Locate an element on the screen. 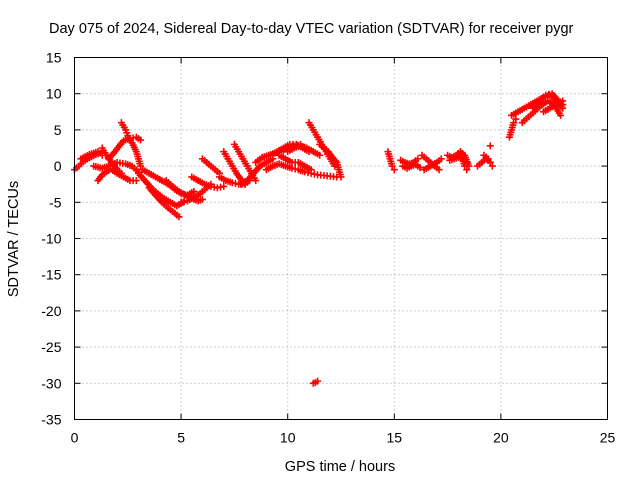 This screenshot has width=640, height=480. y-tick-labels: -35 -30 -25 -20 -15 -10 -5 0 5 10 15 is located at coordinates (51, 239).